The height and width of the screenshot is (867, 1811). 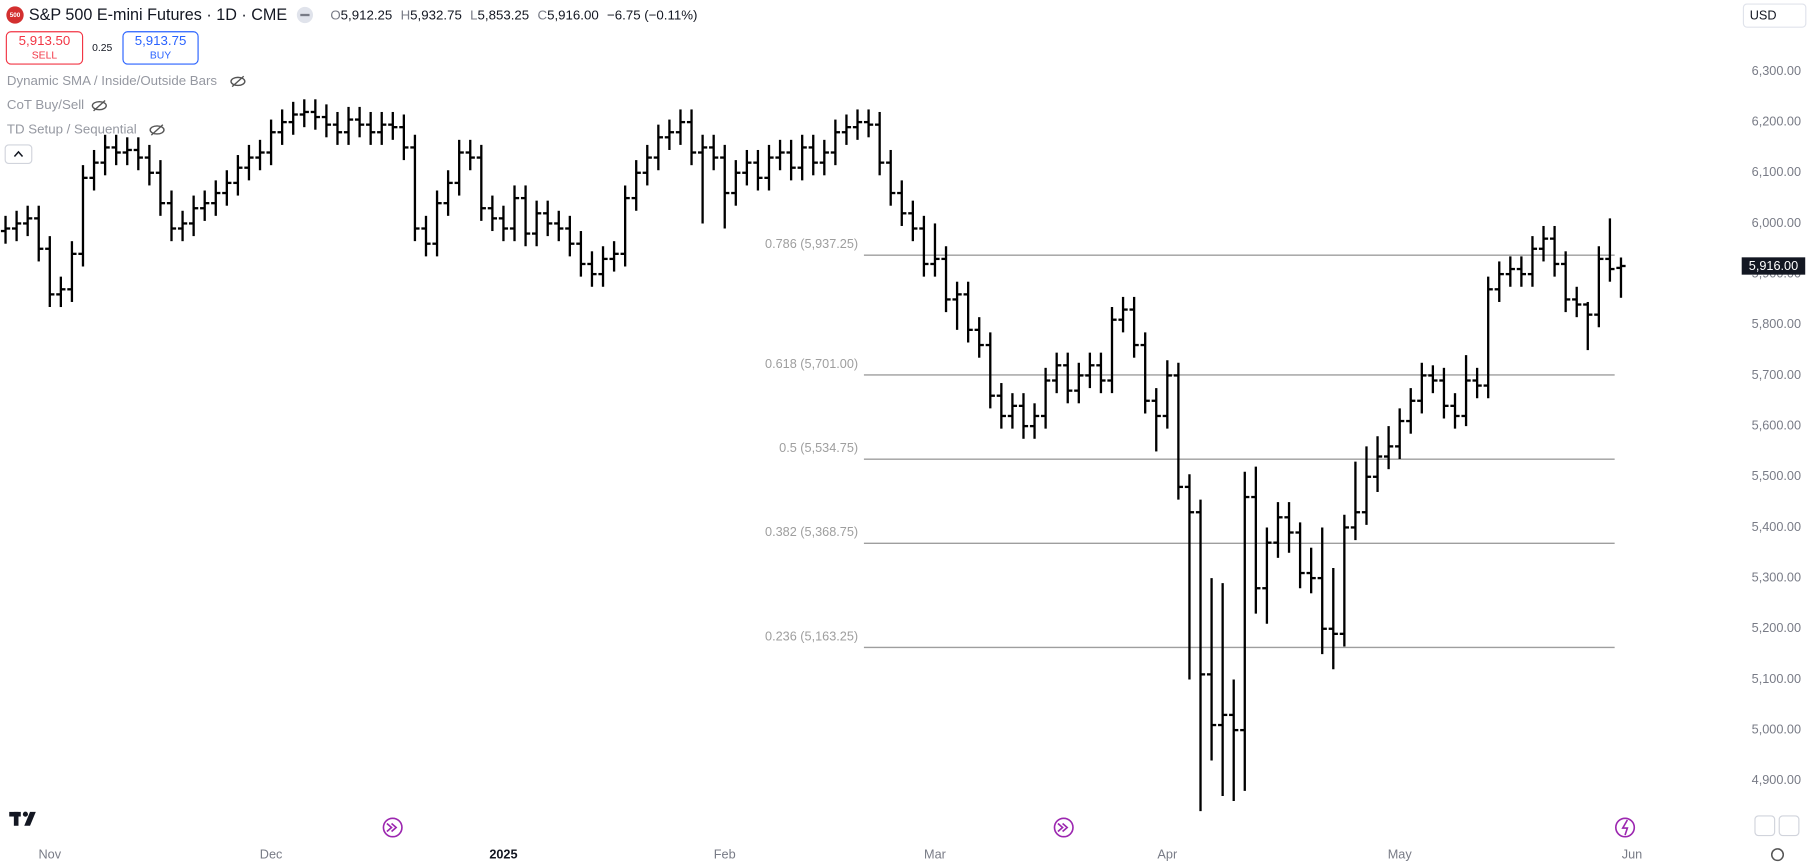 What do you see at coordinates (1776, 780) in the screenshot?
I see `y-tick-label: 4,900.00` at bounding box center [1776, 780].